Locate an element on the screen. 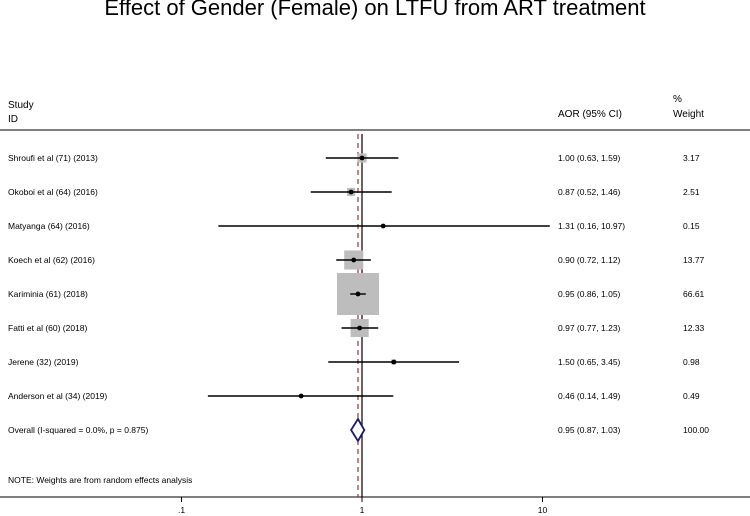 Image resolution: width=750 pixels, height=516 pixels. overall-ci-value: 0.95 (0.87, 1.03) is located at coordinates (589, 430).